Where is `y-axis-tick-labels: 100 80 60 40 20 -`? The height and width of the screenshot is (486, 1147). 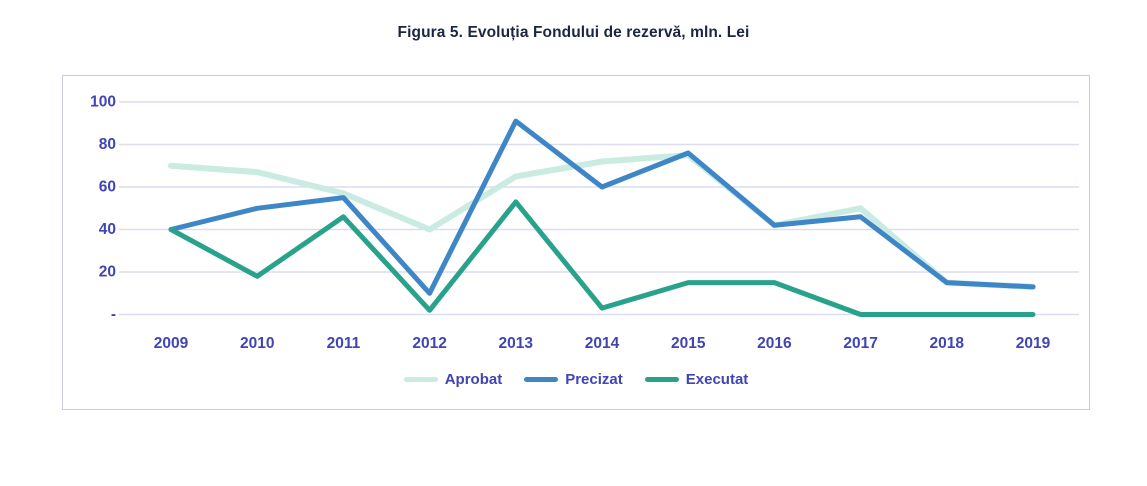
y-axis-tick-labels: 100 80 60 40 20 - is located at coordinates (103, 209).